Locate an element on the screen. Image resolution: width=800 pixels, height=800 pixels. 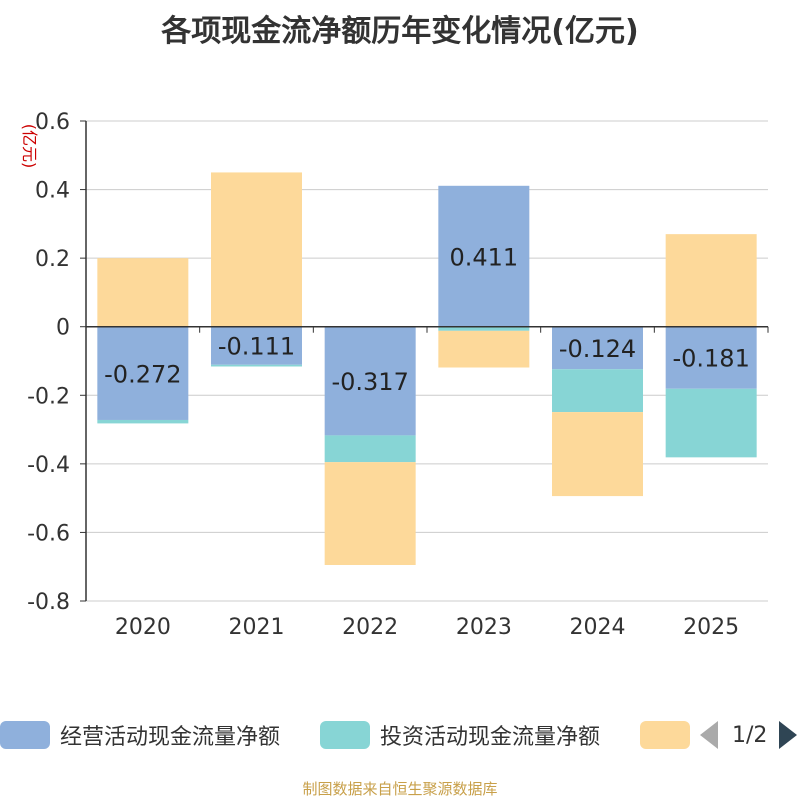
bar-value-label: -0.124 is located at coordinates (597, 349).